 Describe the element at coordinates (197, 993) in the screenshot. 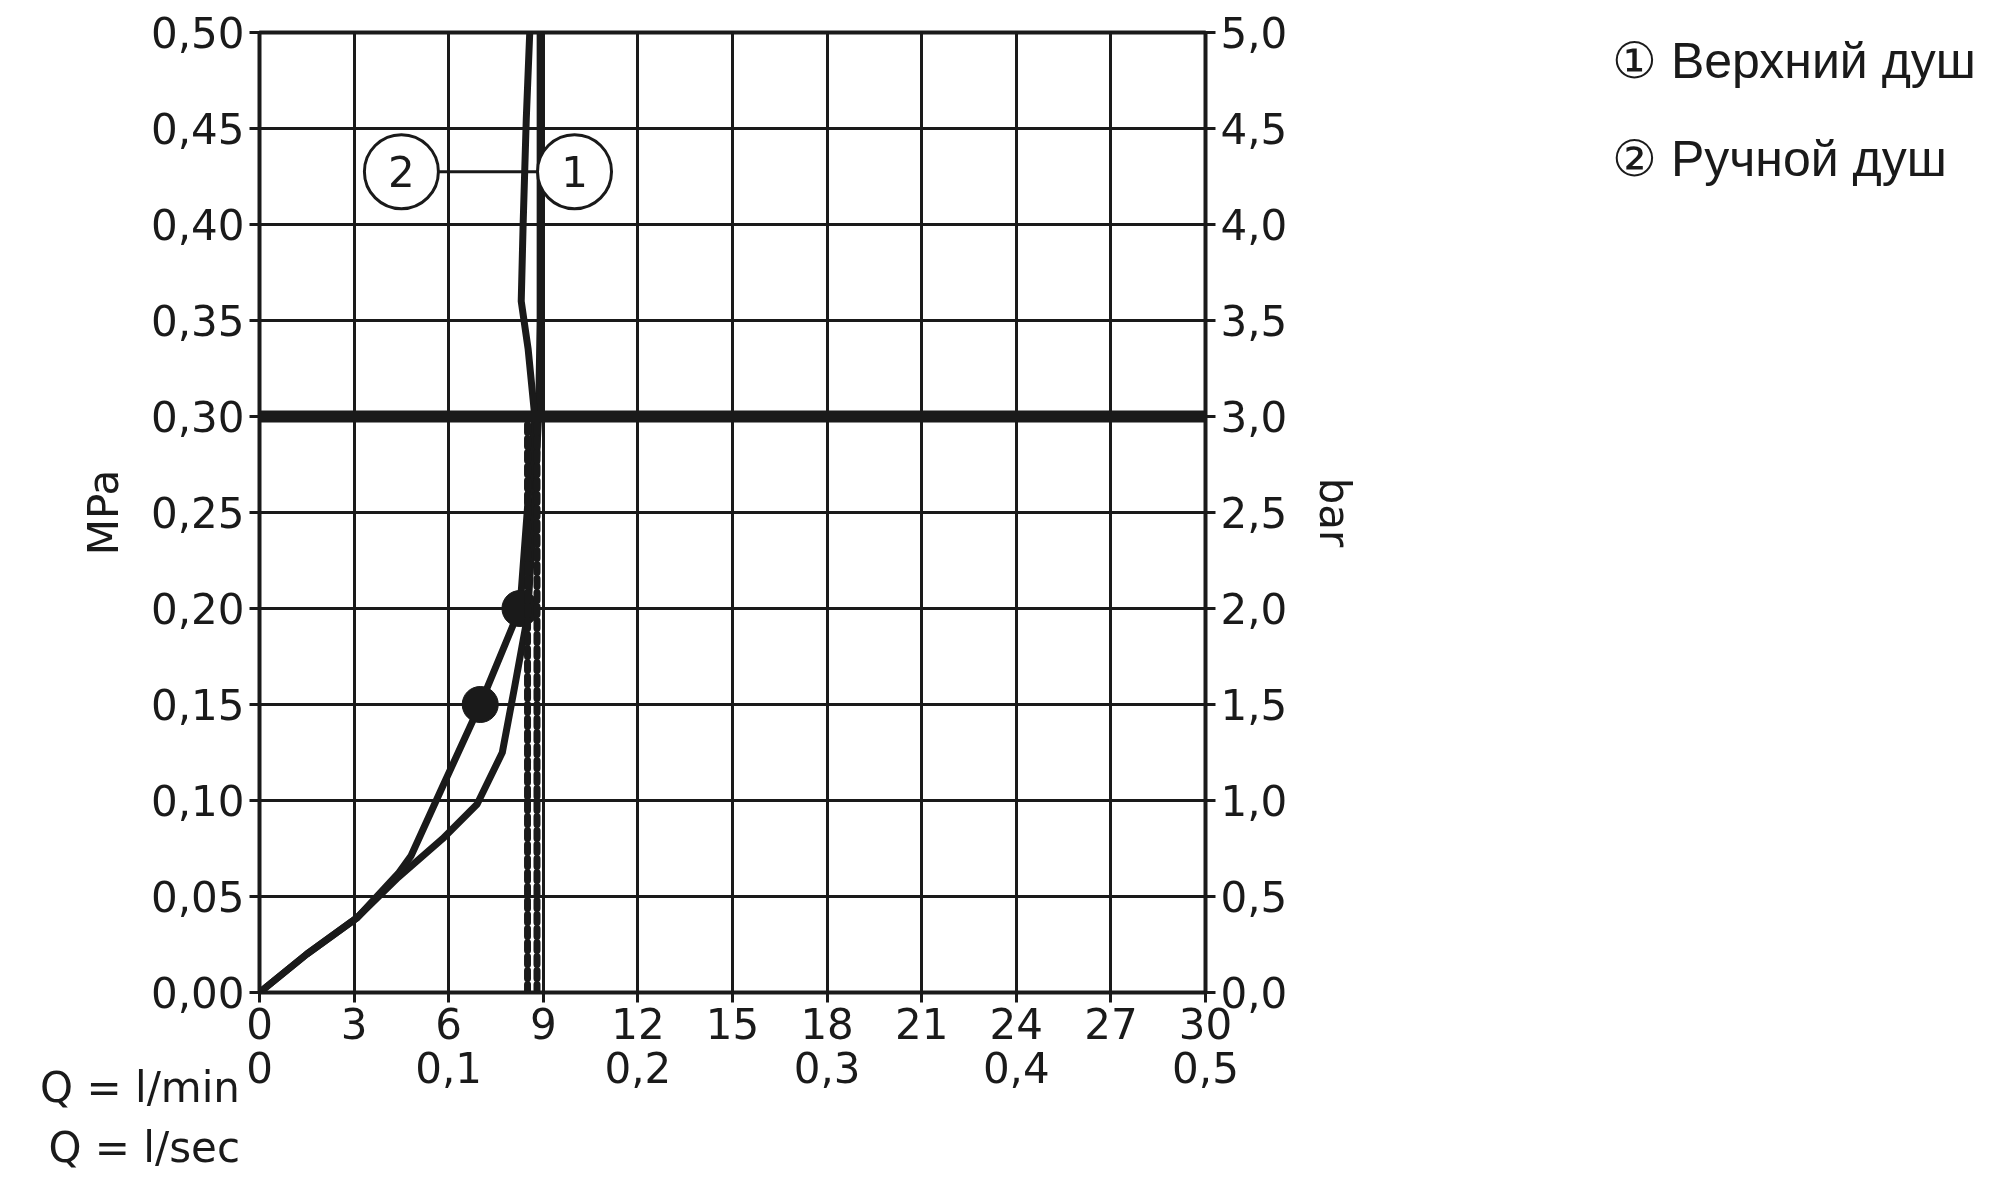

I see `y-tick-label: 0,00` at that location.